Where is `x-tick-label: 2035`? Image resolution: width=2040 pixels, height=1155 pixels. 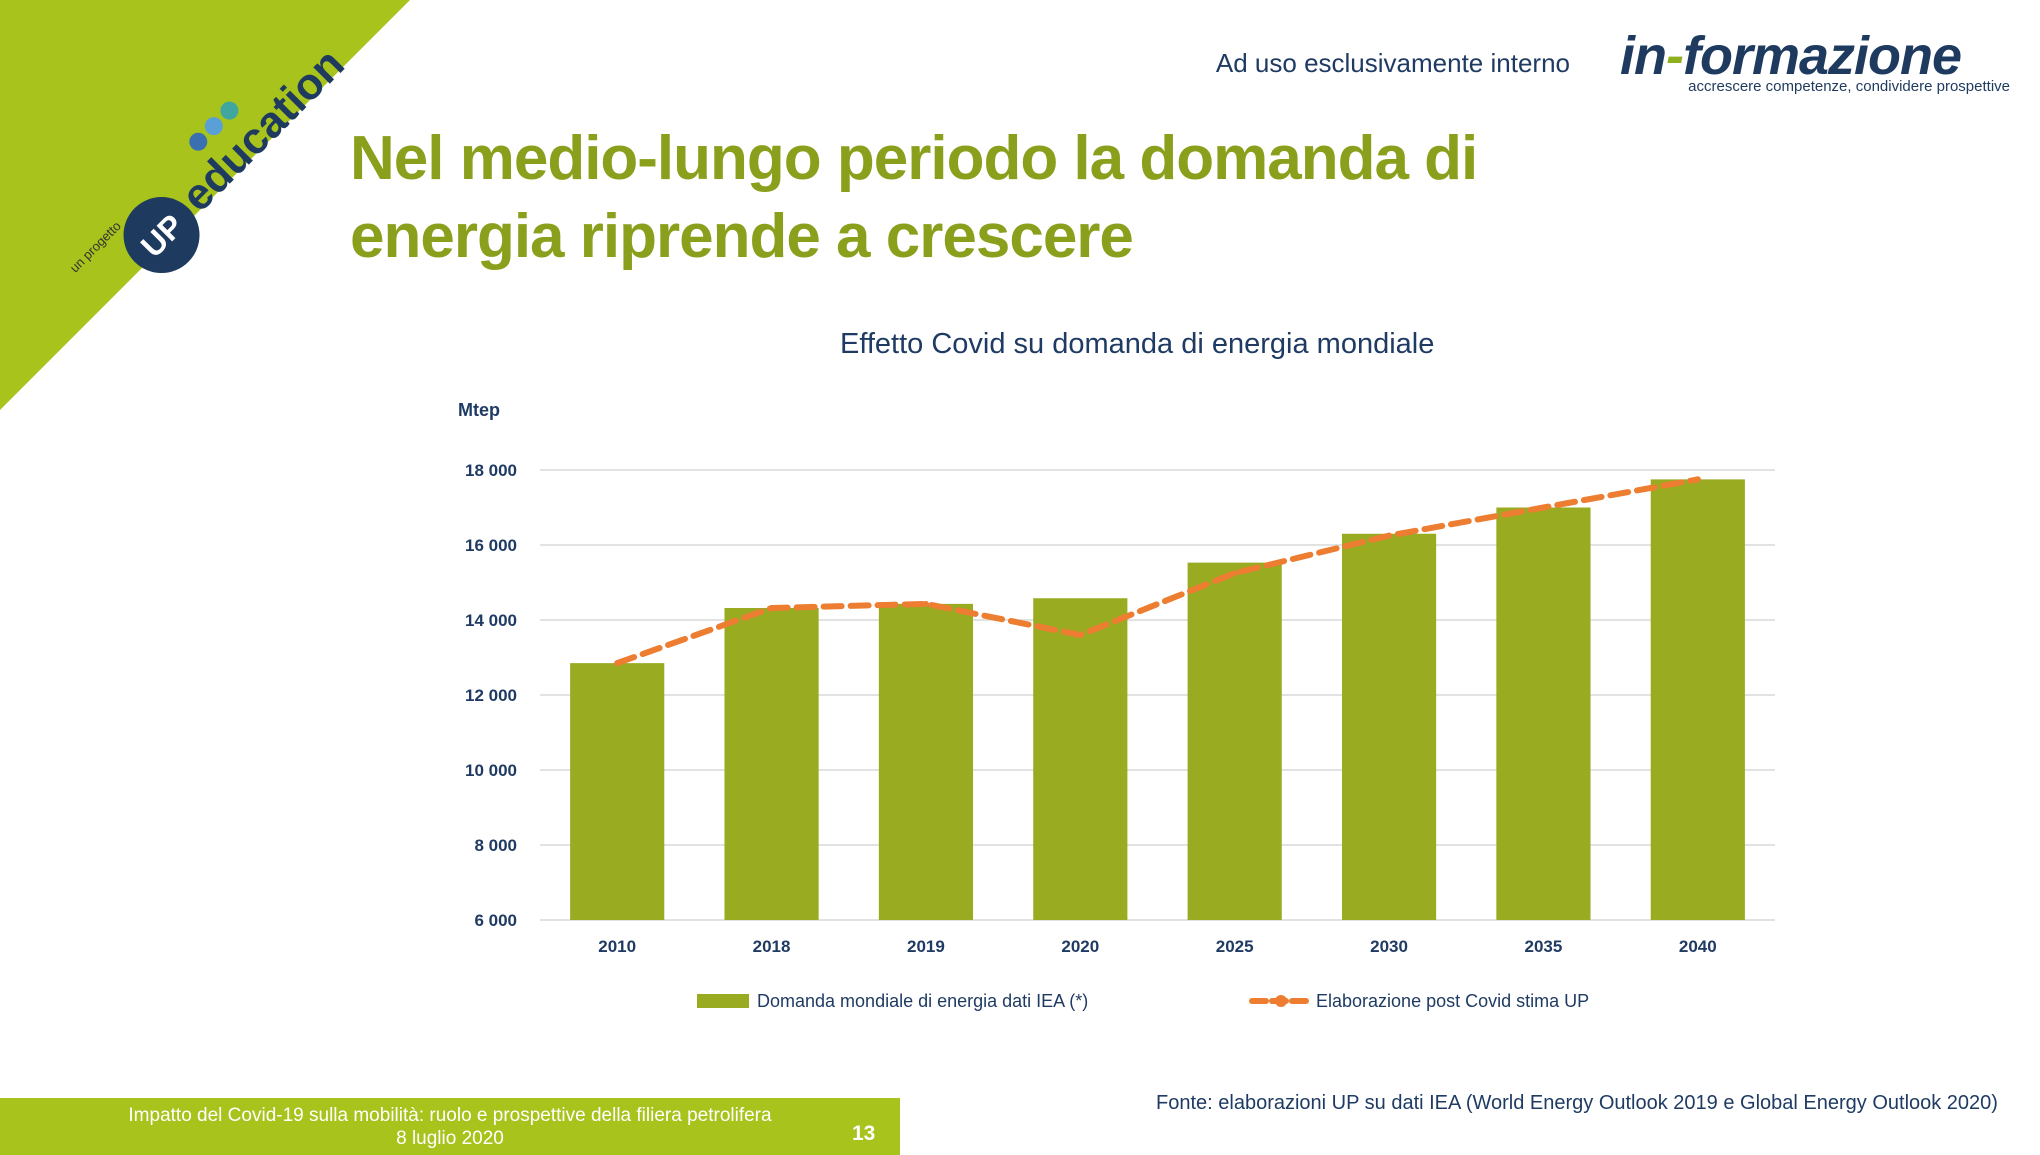 x-tick-label: 2035 is located at coordinates (1544, 946).